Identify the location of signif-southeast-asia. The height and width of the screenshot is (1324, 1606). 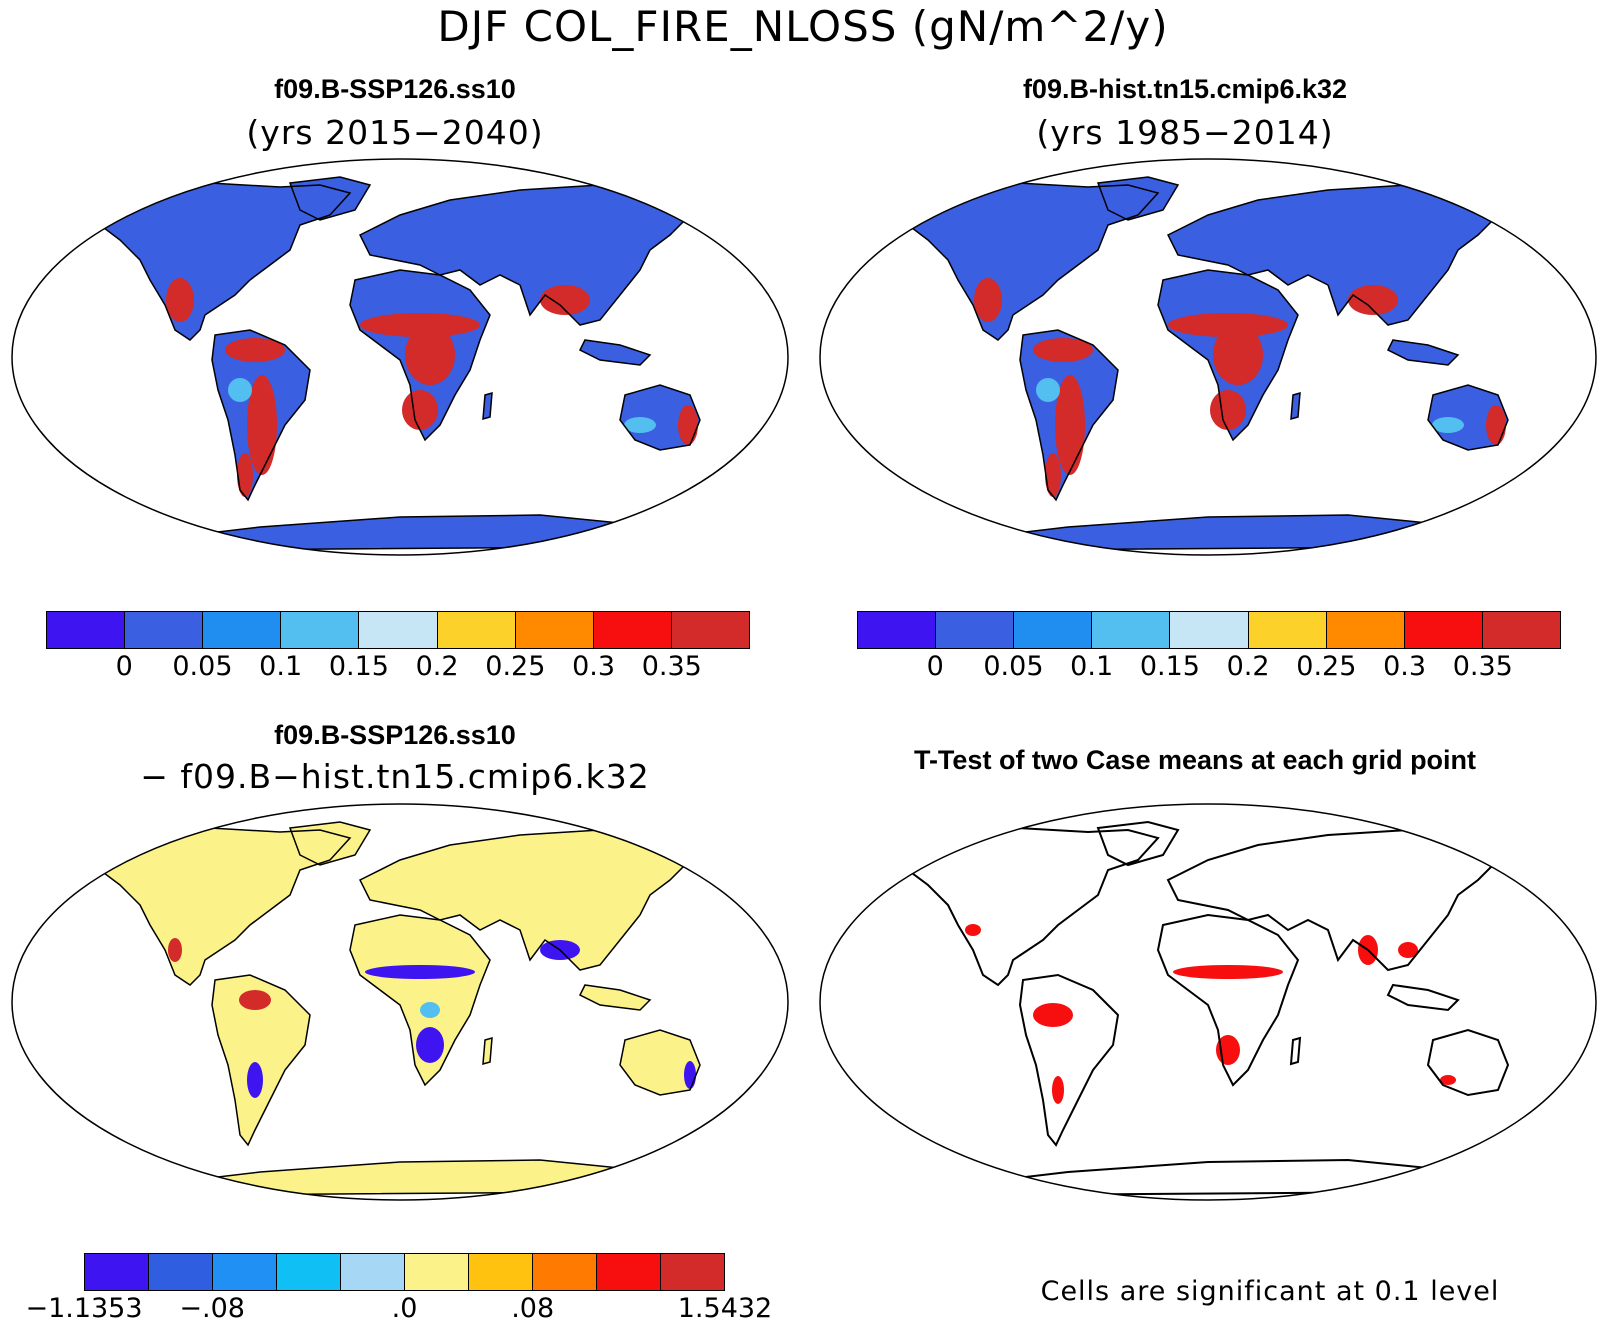
(1408, 950).